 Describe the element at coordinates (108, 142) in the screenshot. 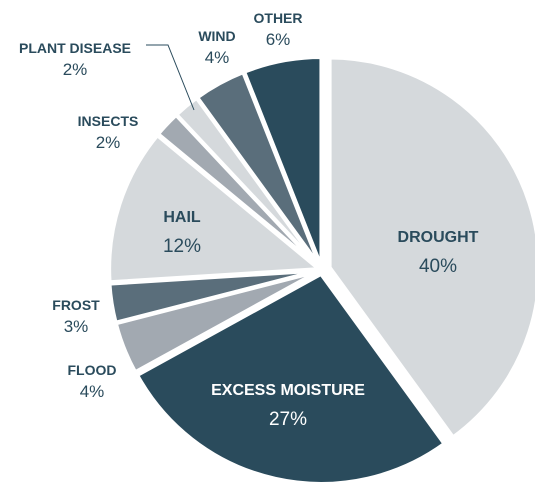

I see `slice-value-insects: 2%` at that location.